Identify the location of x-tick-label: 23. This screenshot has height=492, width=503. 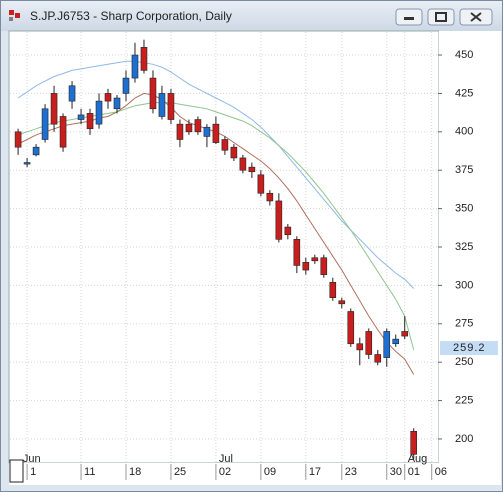
(351, 472).